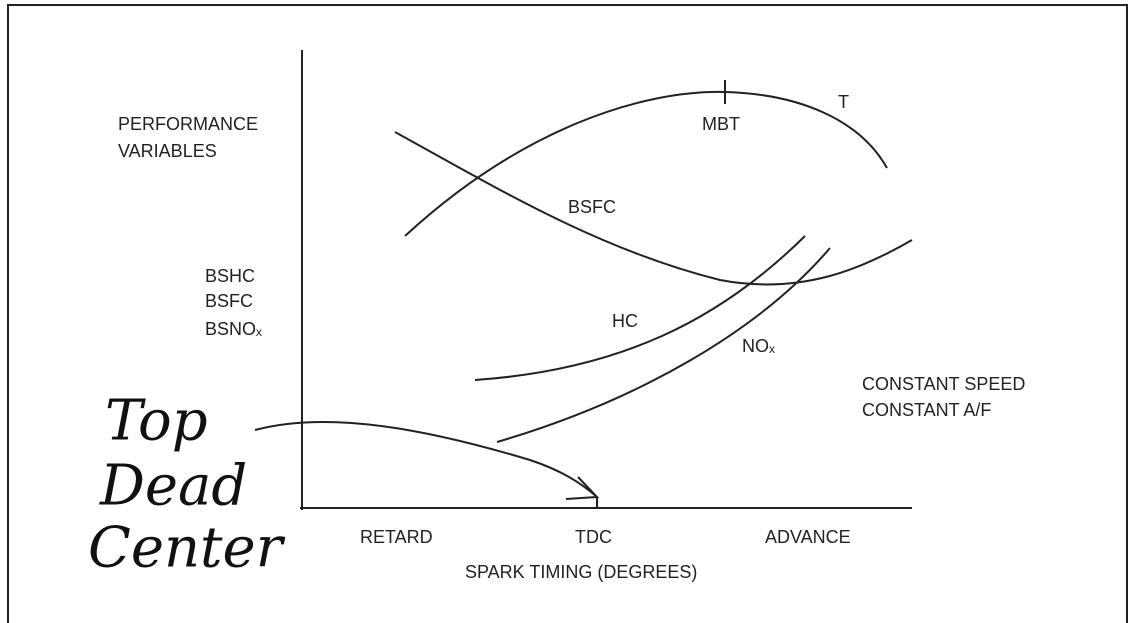 This screenshot has height=623, width=1133. Describe the element at coordinates (230, 276) in the screenshot. I see `label: BSHC` at that location.